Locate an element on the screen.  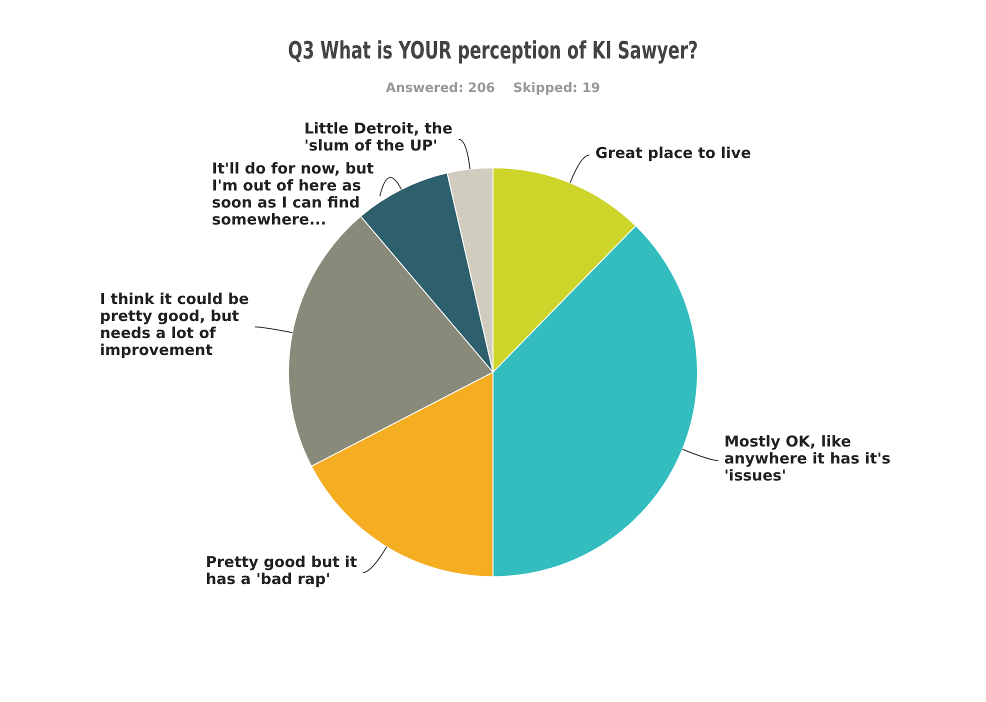
slice-label: Pretty good but it has a 'bad rap' is located at coordinates (282, 570).